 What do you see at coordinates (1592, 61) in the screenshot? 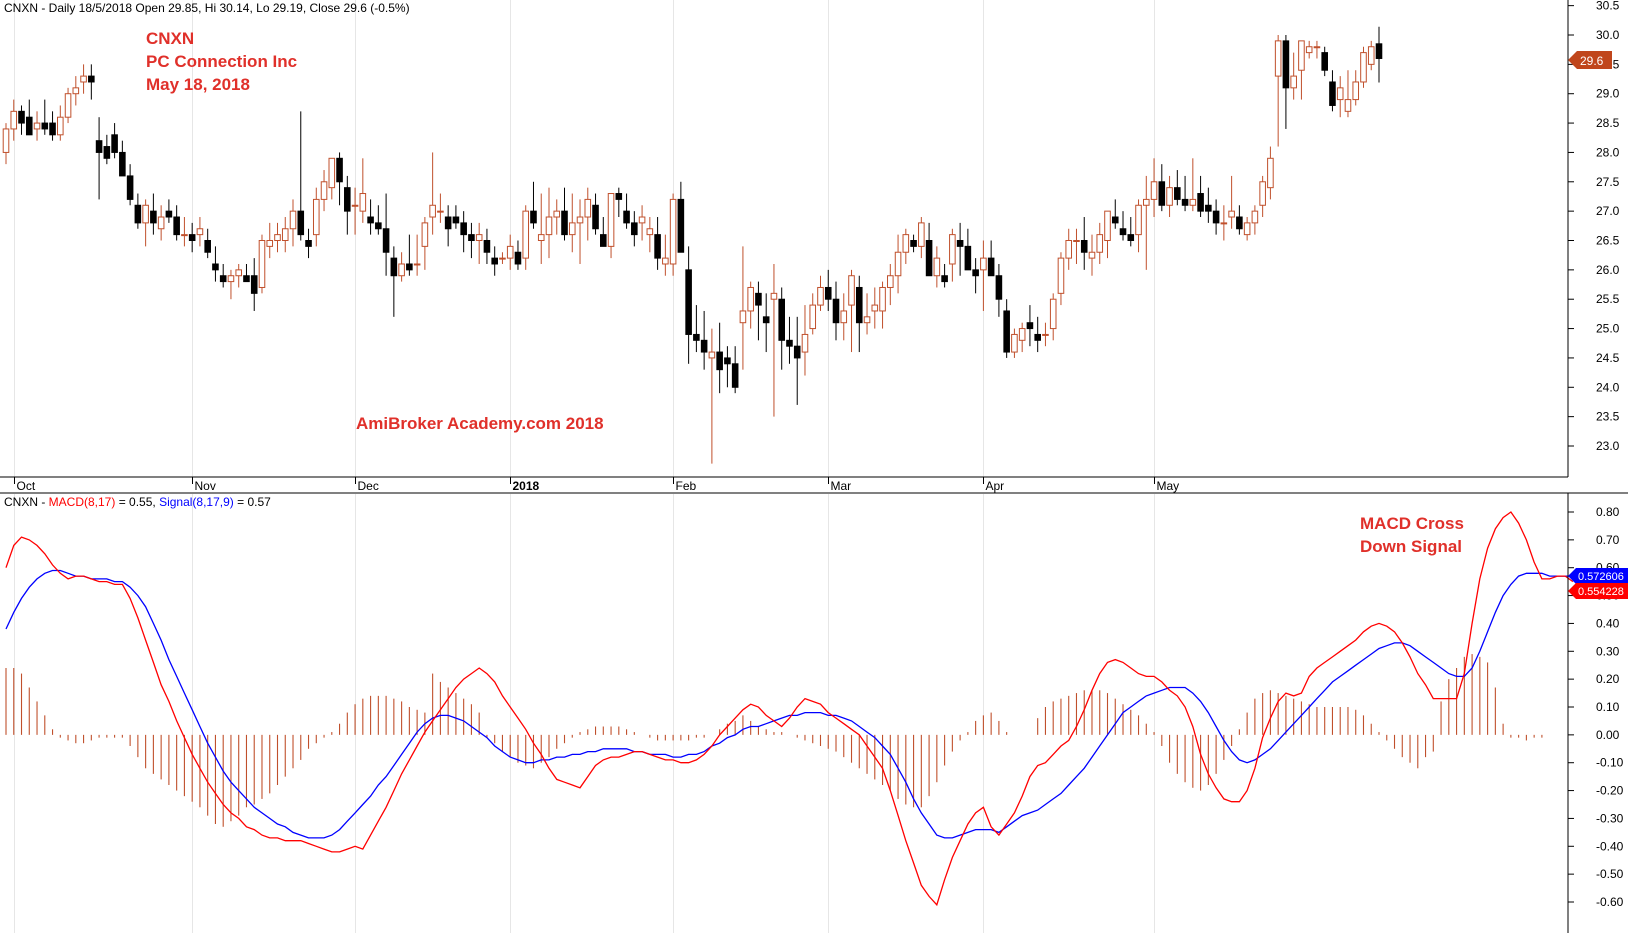
I see `last-close-tag-label: 29.6` at bounding box center [1592, 61].